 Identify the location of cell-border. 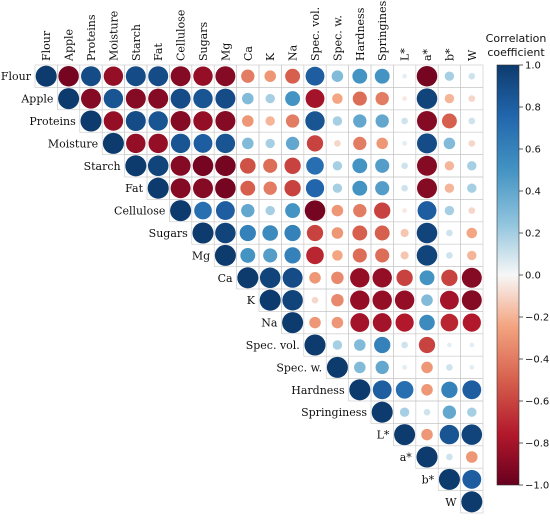
(472, 502).